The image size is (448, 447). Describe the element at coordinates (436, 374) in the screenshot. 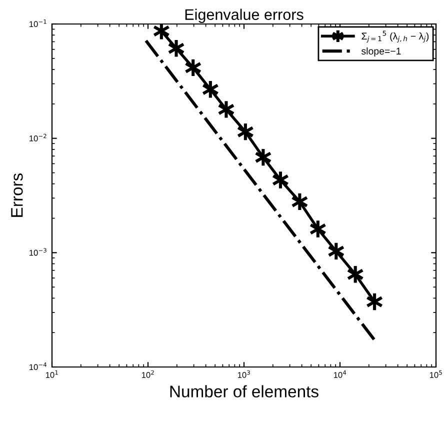

I see `x-tick-label: 10$^{5}$` at that location.